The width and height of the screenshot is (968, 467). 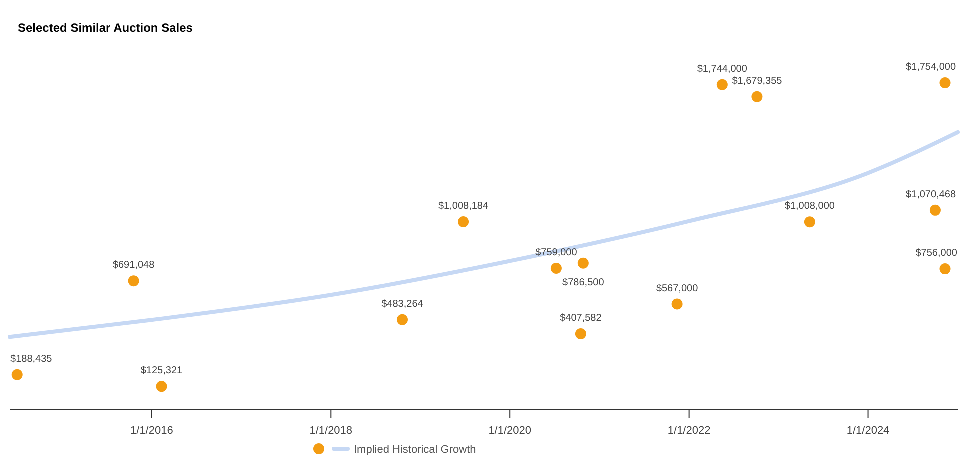 I want to click on data-label: $1,008,184, so click(x=463, y=206).